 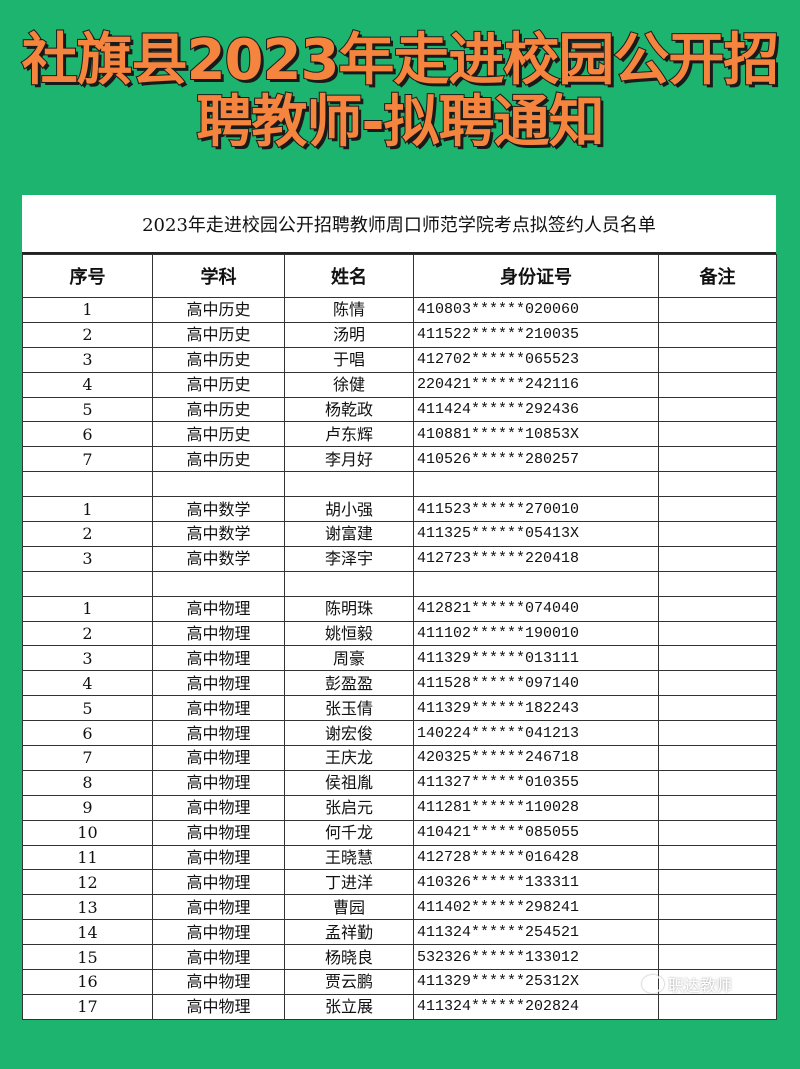 What do you see at coordinates (536, 907) in the screenshot?
I see `cell-id-number: 411402******298241` at bounding box center [536, 907].